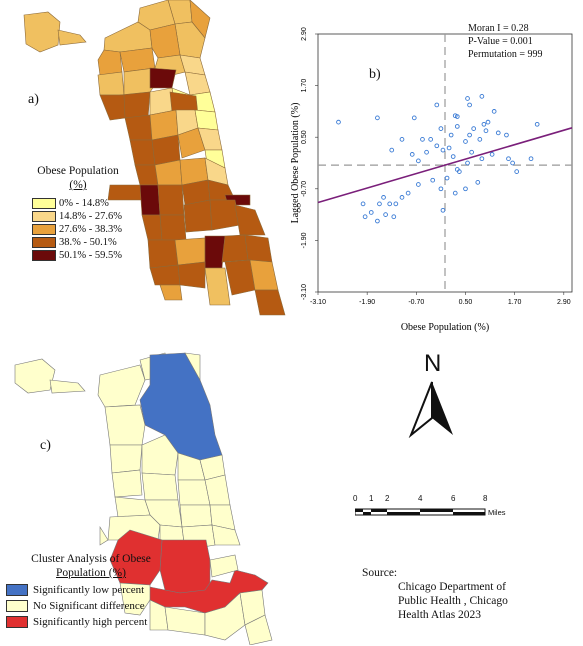  I want to click on cluster-legend-item: No Significant difference, so click(91, 606).